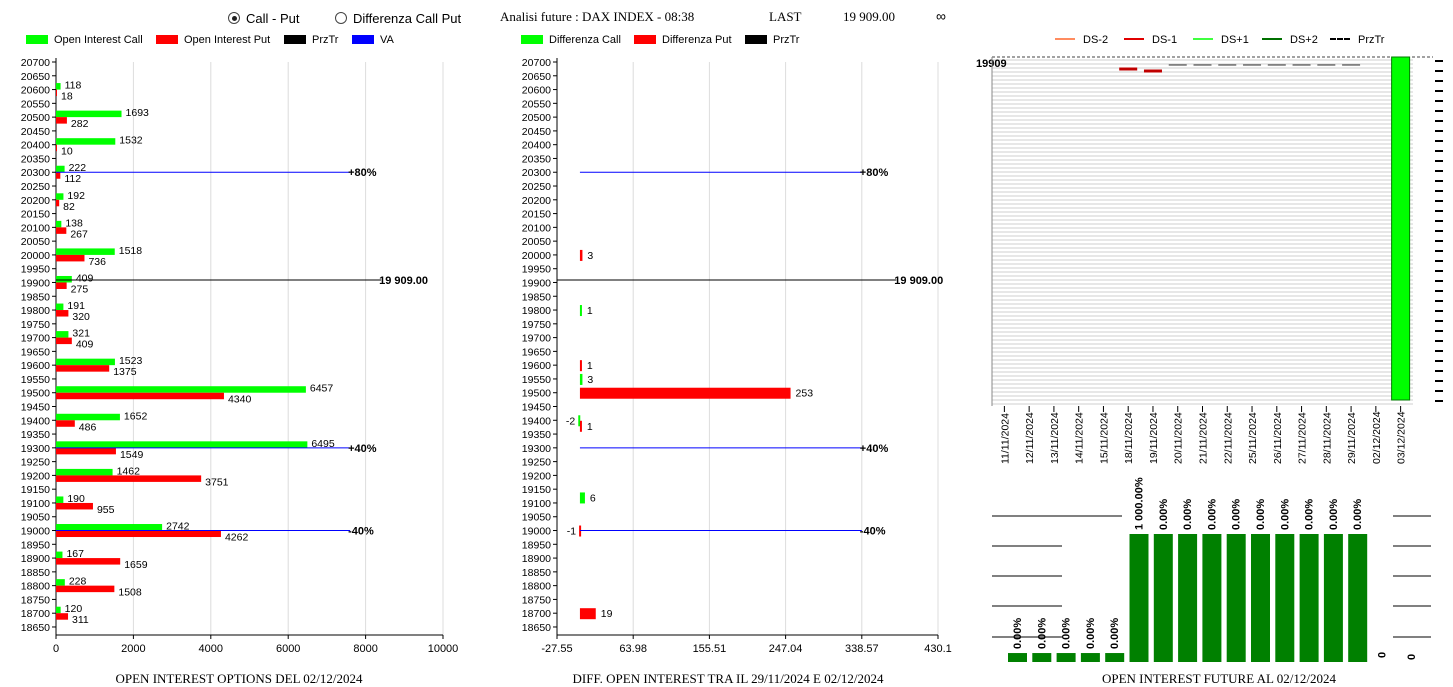 The height and width of the screenshot is (687, 1453). What do you see at coordinates (536, 380) in the screenshot?
I see `strike-label: 19550` at bounding box center [536, 380].